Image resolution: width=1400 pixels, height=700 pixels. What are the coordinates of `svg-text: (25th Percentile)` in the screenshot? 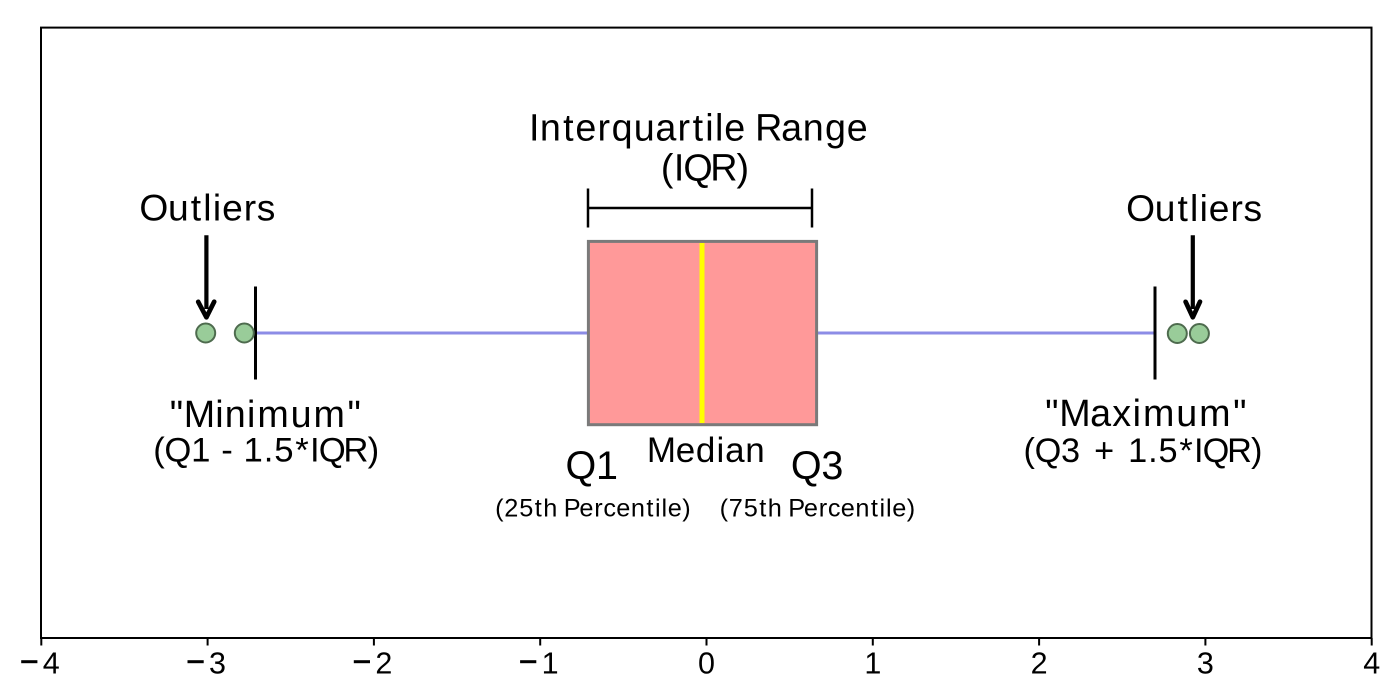 It's located at (593, 509).